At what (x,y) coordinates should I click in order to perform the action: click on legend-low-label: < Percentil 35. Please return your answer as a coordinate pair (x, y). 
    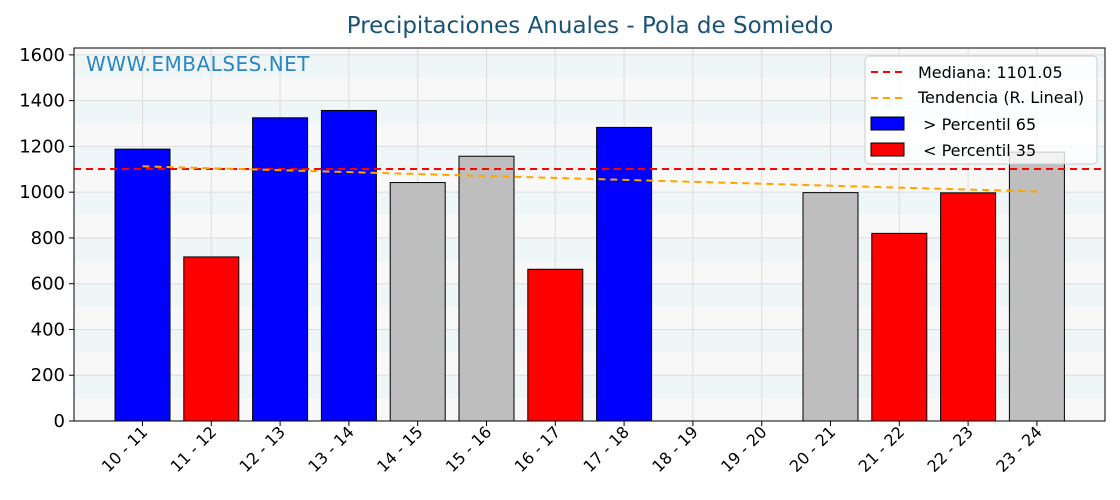
    Looking at the image, I should click on (977, 150).